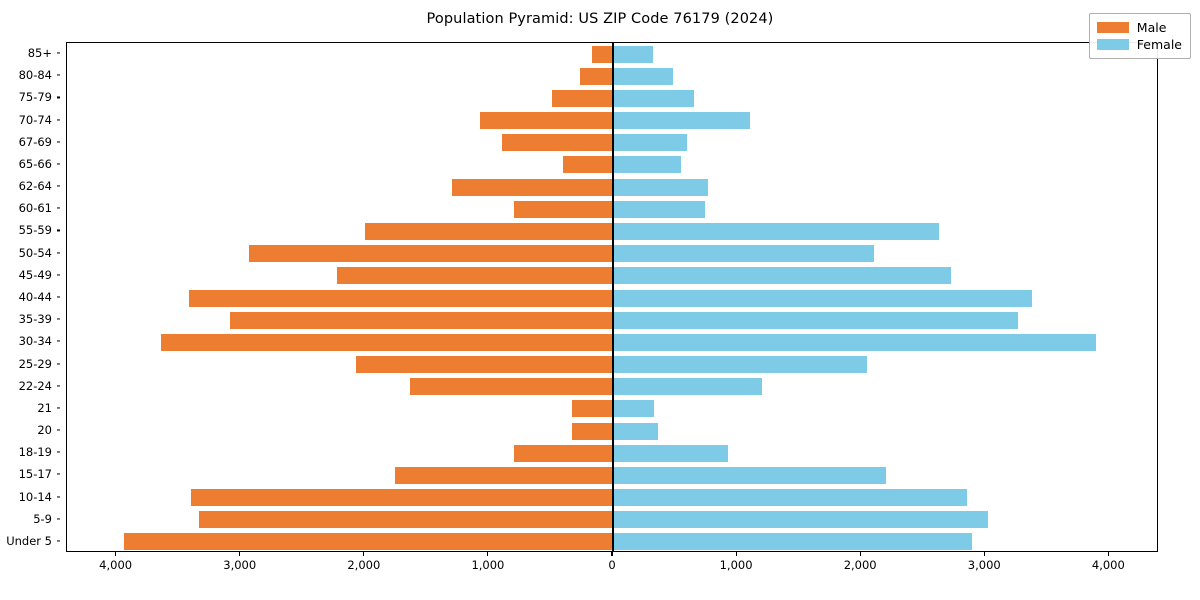 This screenshot has width=1200, height=600. What do you see at coordinates (35, 119) in the screenshot?
I see `y-tick-label: 70-74` at bounding box center [35, 119].